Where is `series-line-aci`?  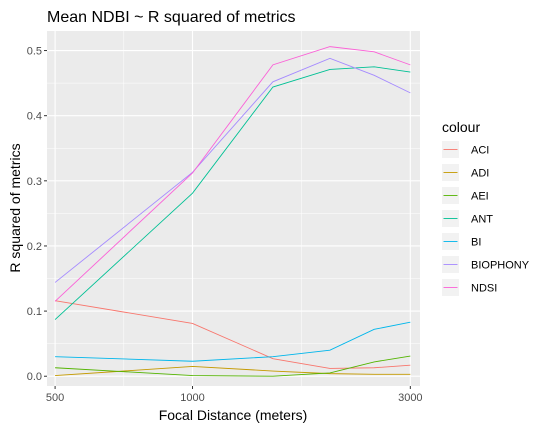 series-line-aci is located at coordinates (233, 334).